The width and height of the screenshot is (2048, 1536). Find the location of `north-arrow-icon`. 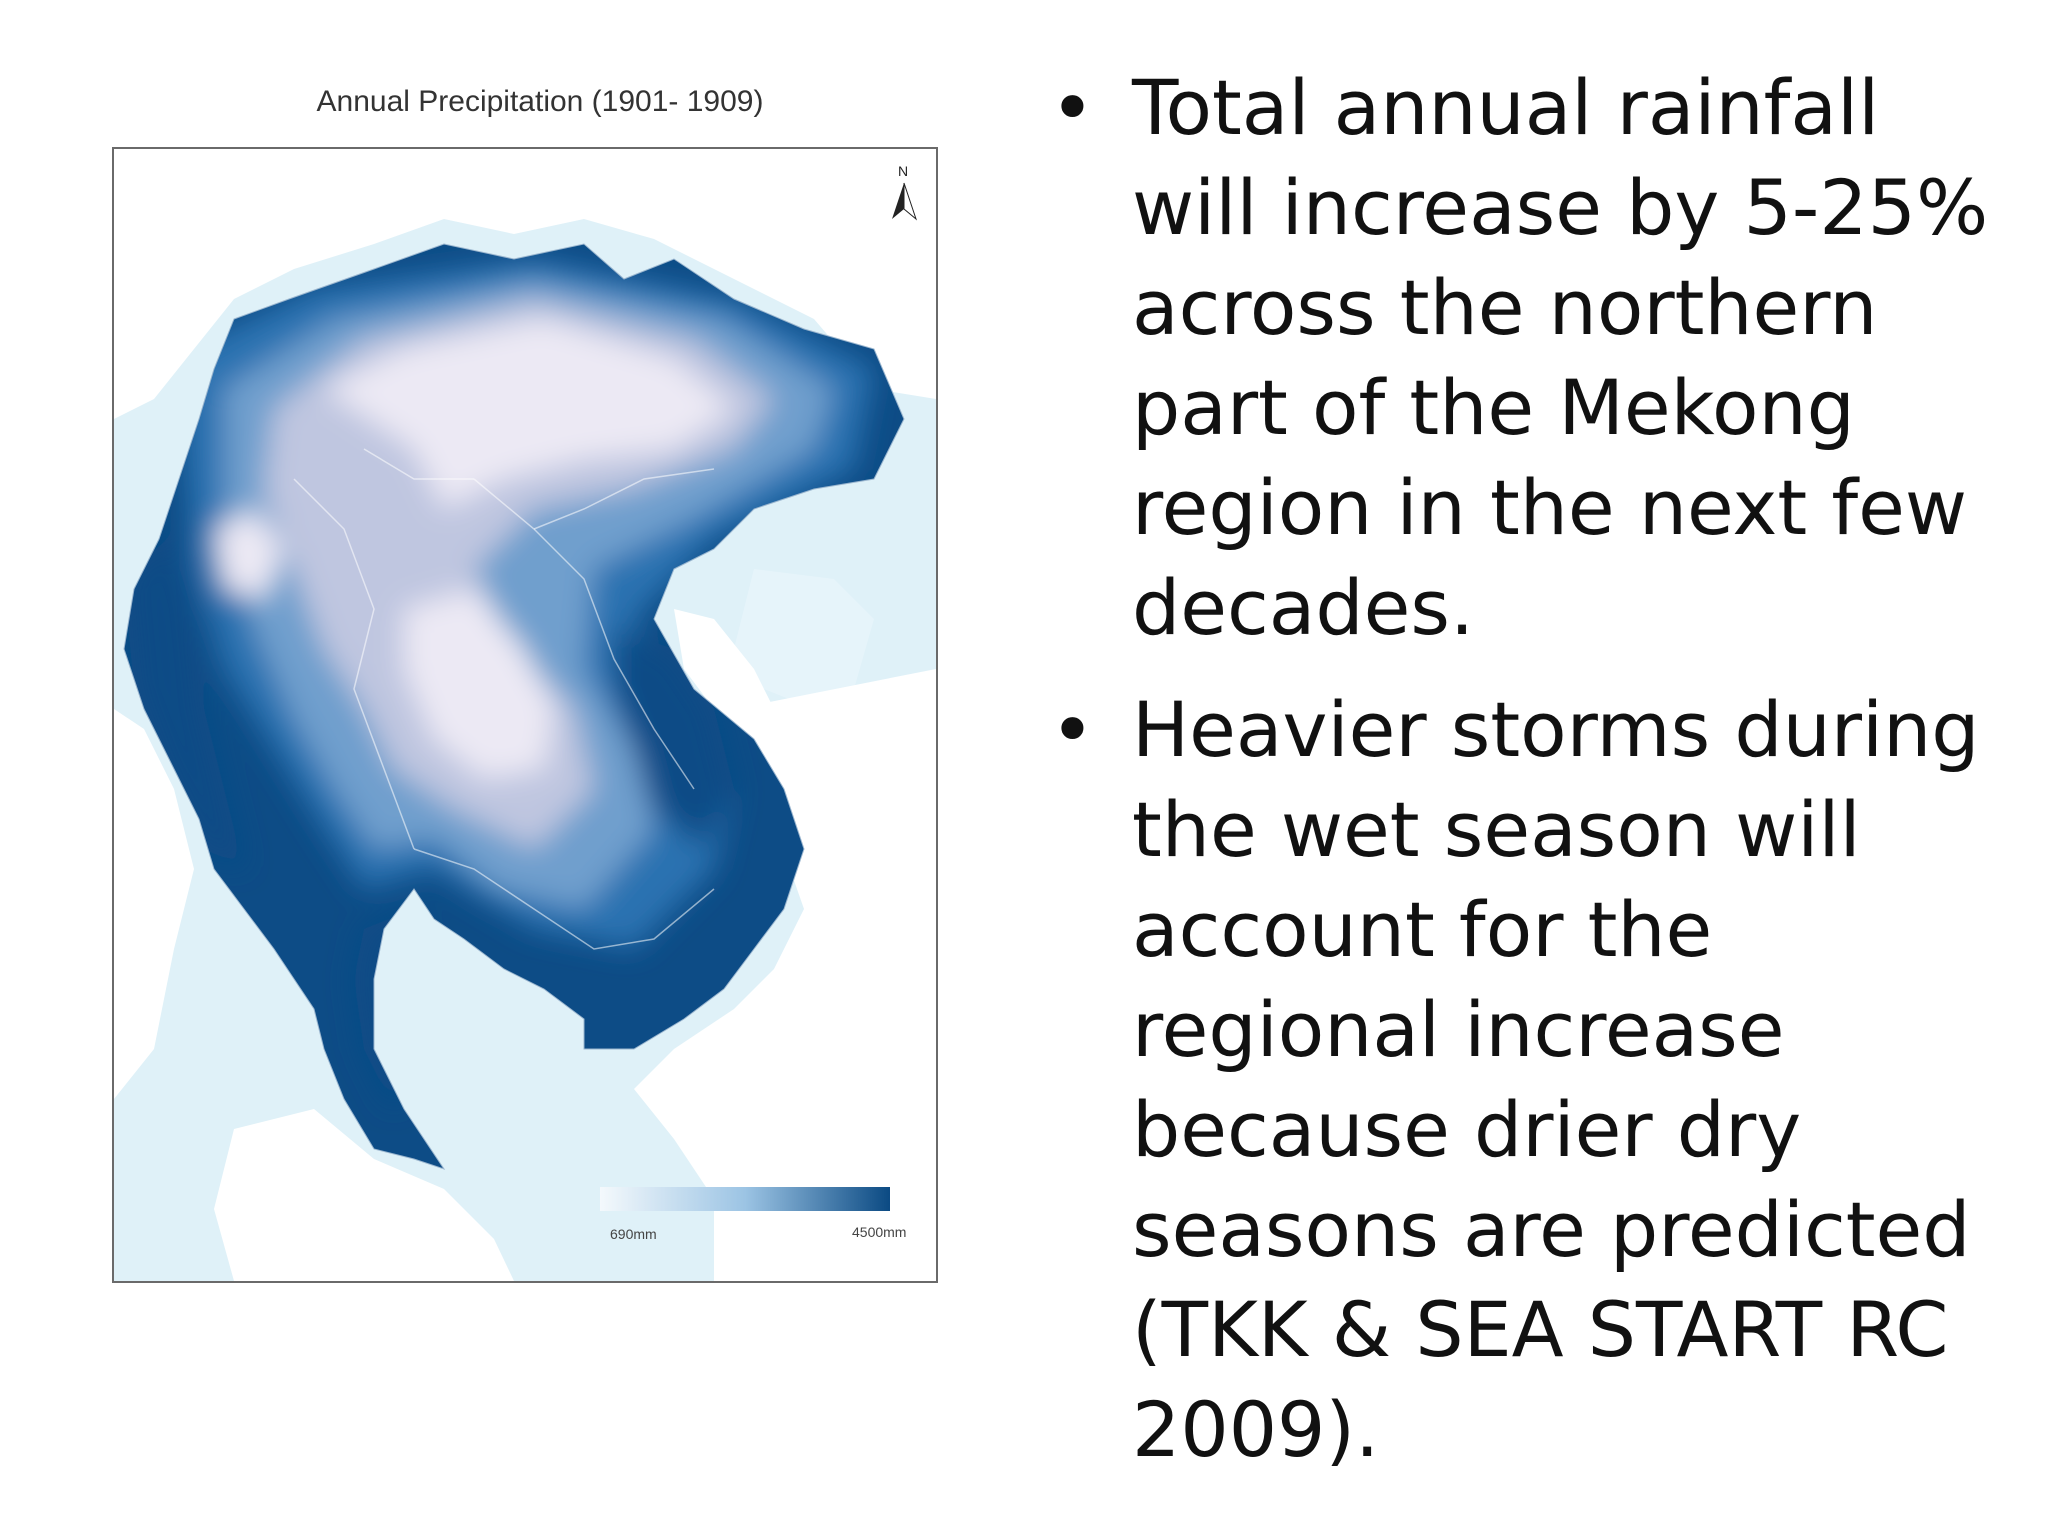

north-arrow-icon is located at coordinates (905, 201).